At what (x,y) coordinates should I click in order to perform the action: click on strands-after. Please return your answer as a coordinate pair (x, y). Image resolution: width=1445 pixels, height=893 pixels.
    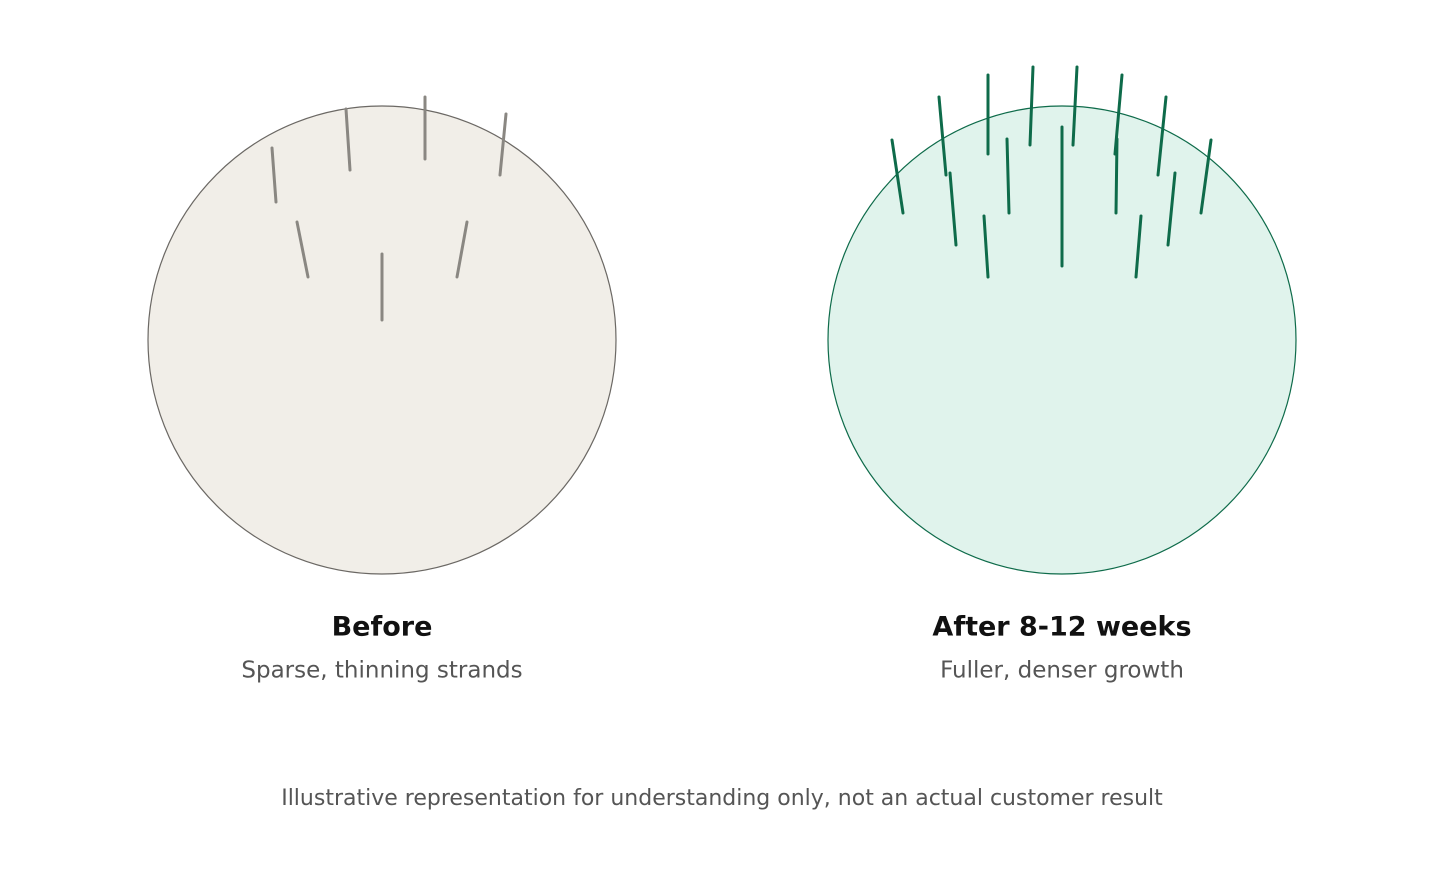
    Looking at the image, I should click on (1051, 172).